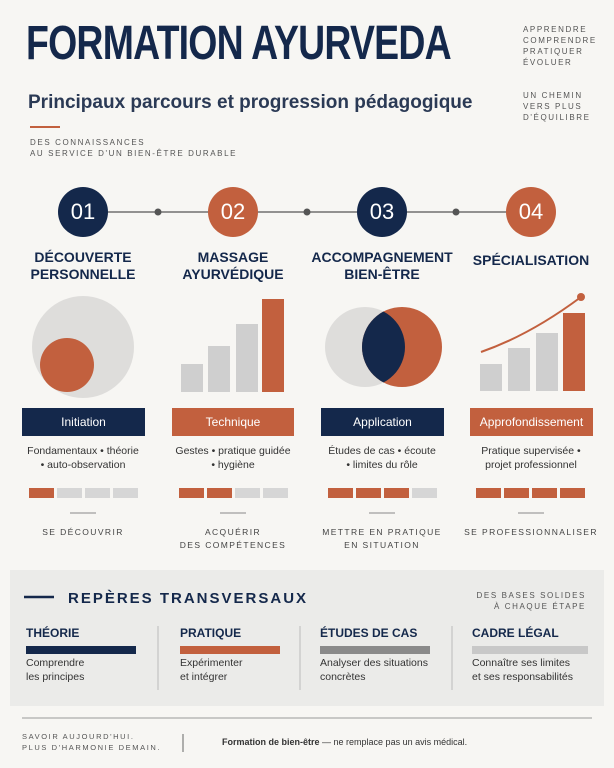 This screenshot has width=614, height=768. I want to click on description: Gestes • pratique guidée • hygiène, so click(233, 458).